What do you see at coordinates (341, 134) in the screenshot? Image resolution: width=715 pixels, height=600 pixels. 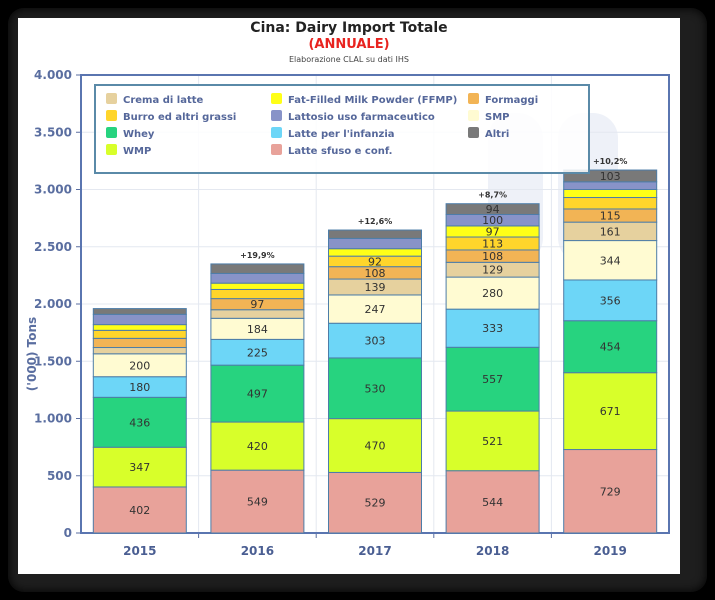 I see `legend-label: Latte per l'infanzia` at bounding box center [341, 134].